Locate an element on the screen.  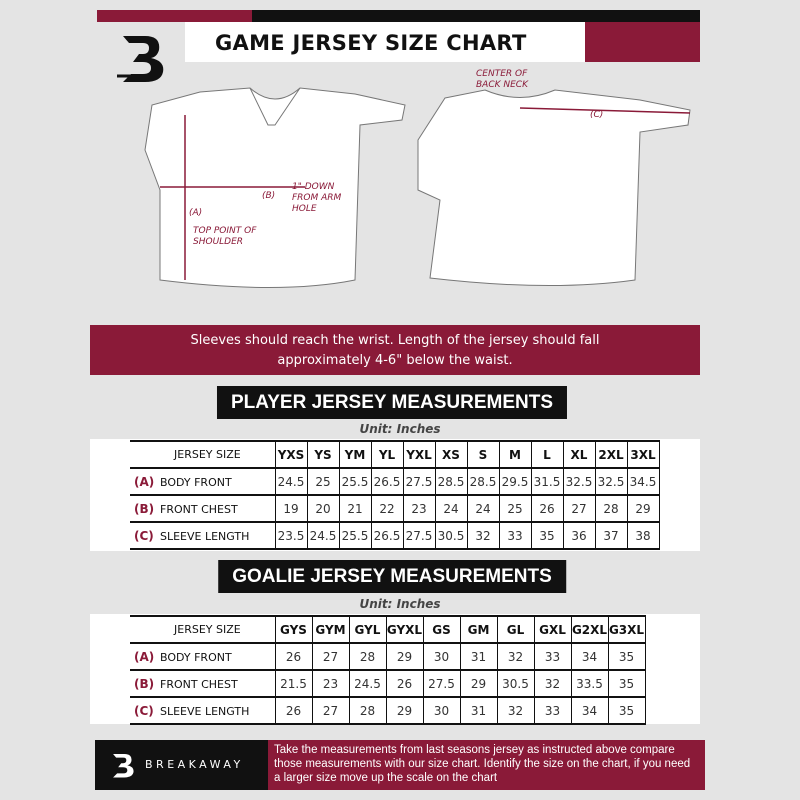
measurement-cell: 30.5 is located at coordinates (515, 683).